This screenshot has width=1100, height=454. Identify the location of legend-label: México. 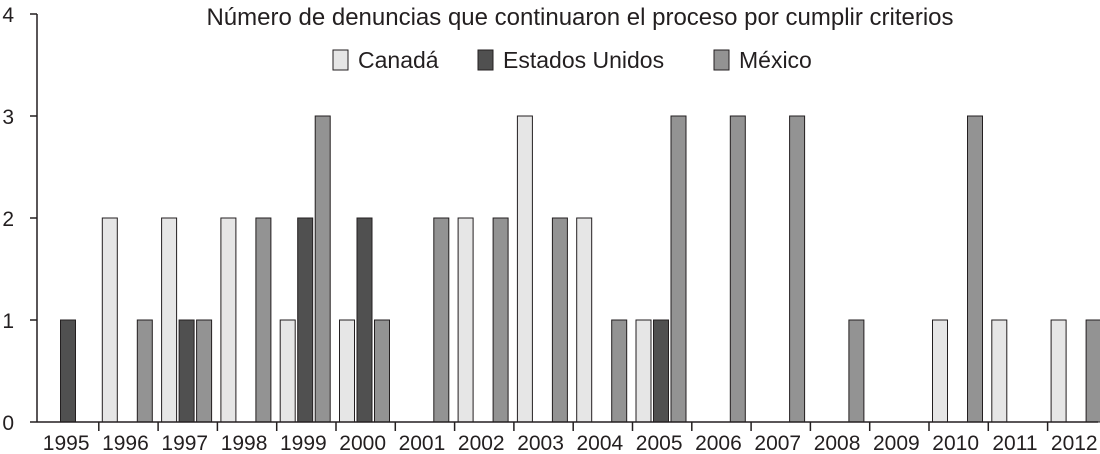
(775, 60).